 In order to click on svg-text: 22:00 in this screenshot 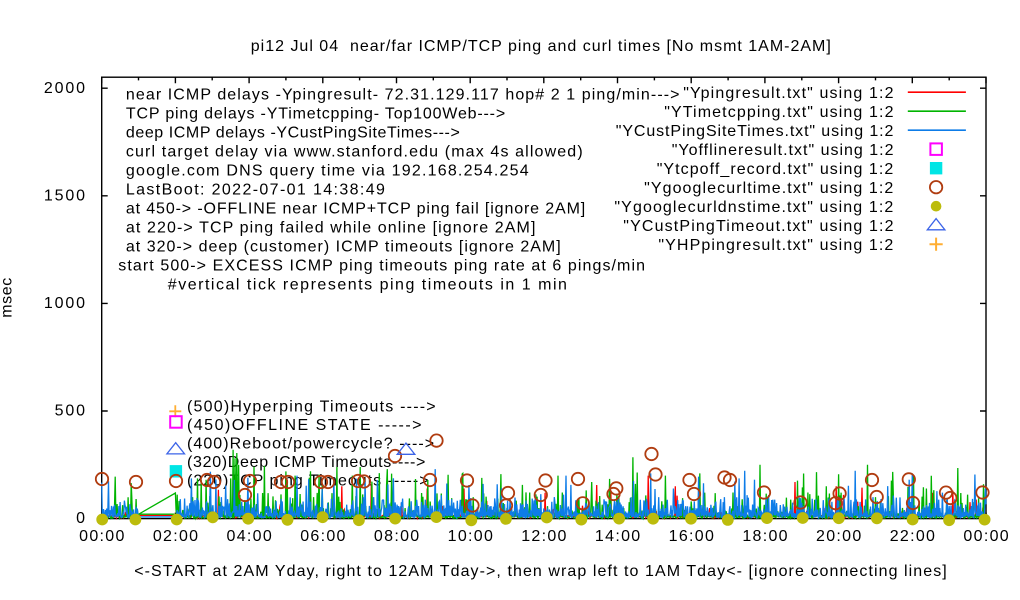, I will do `click(913, 536)`.